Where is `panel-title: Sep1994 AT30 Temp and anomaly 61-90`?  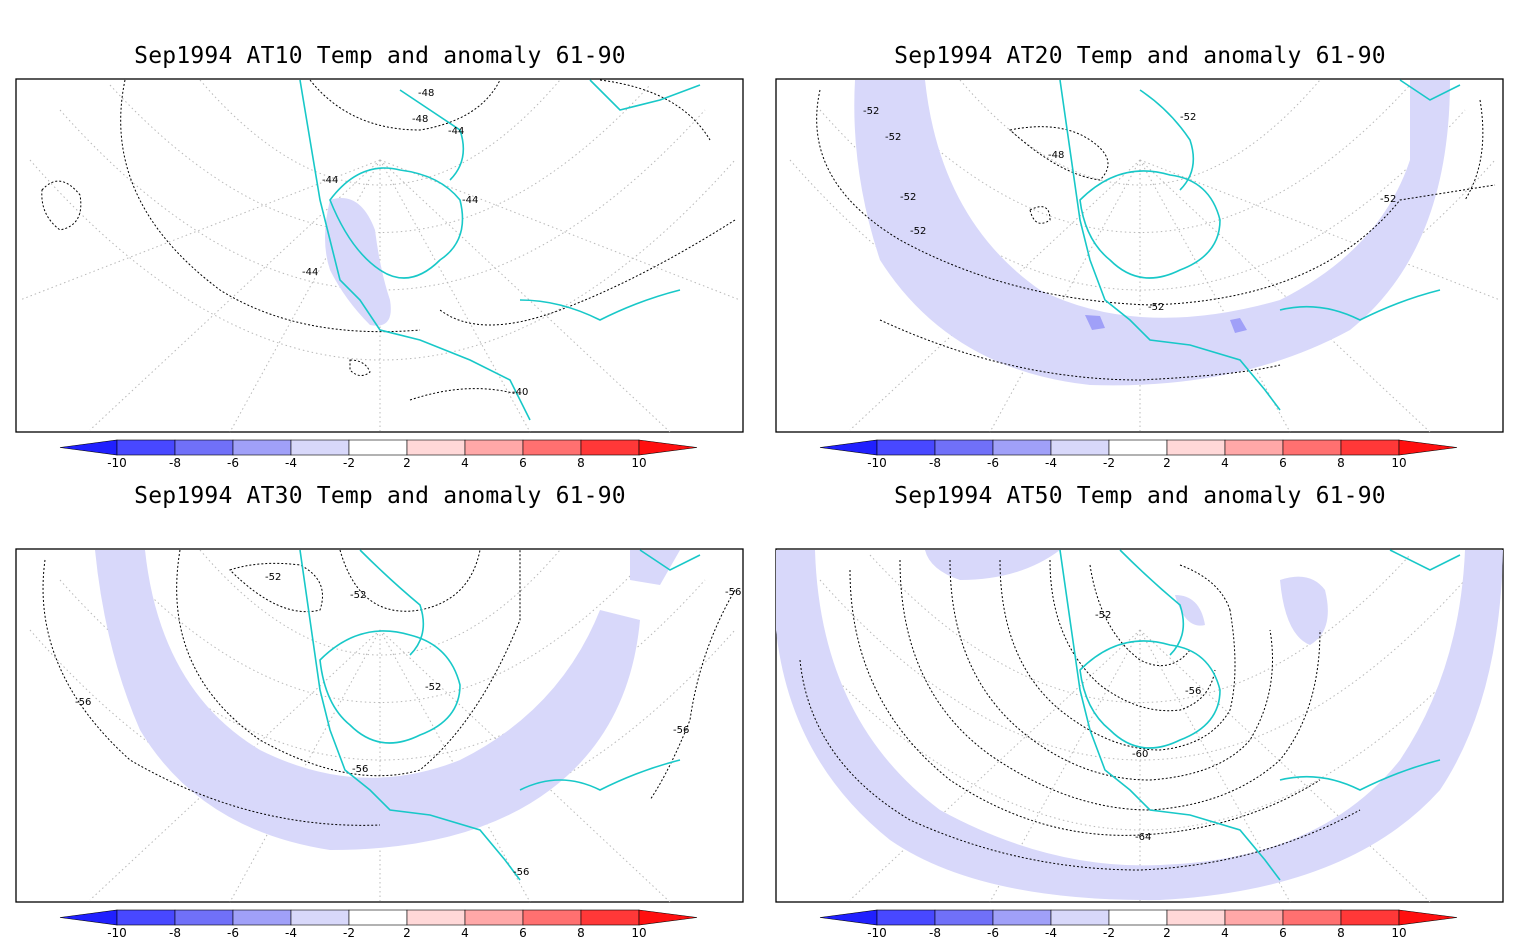
panel-title: Sep1994 AT30 Temp and anomaly 61-90 is located at coordinates (380, 496).